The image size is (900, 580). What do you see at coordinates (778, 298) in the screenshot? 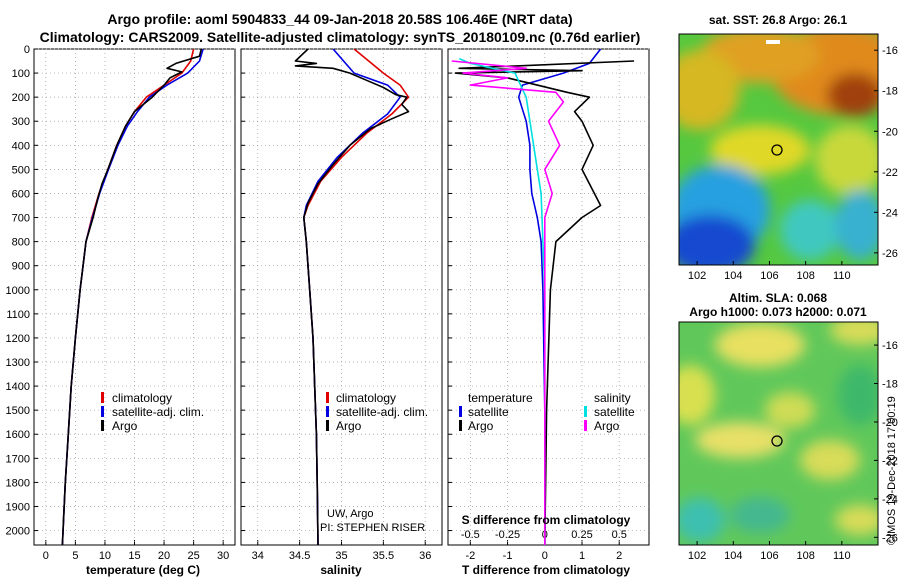
I see `sla-map-title: Altim. SLA: 0.068` at bounding box center [778, 298].